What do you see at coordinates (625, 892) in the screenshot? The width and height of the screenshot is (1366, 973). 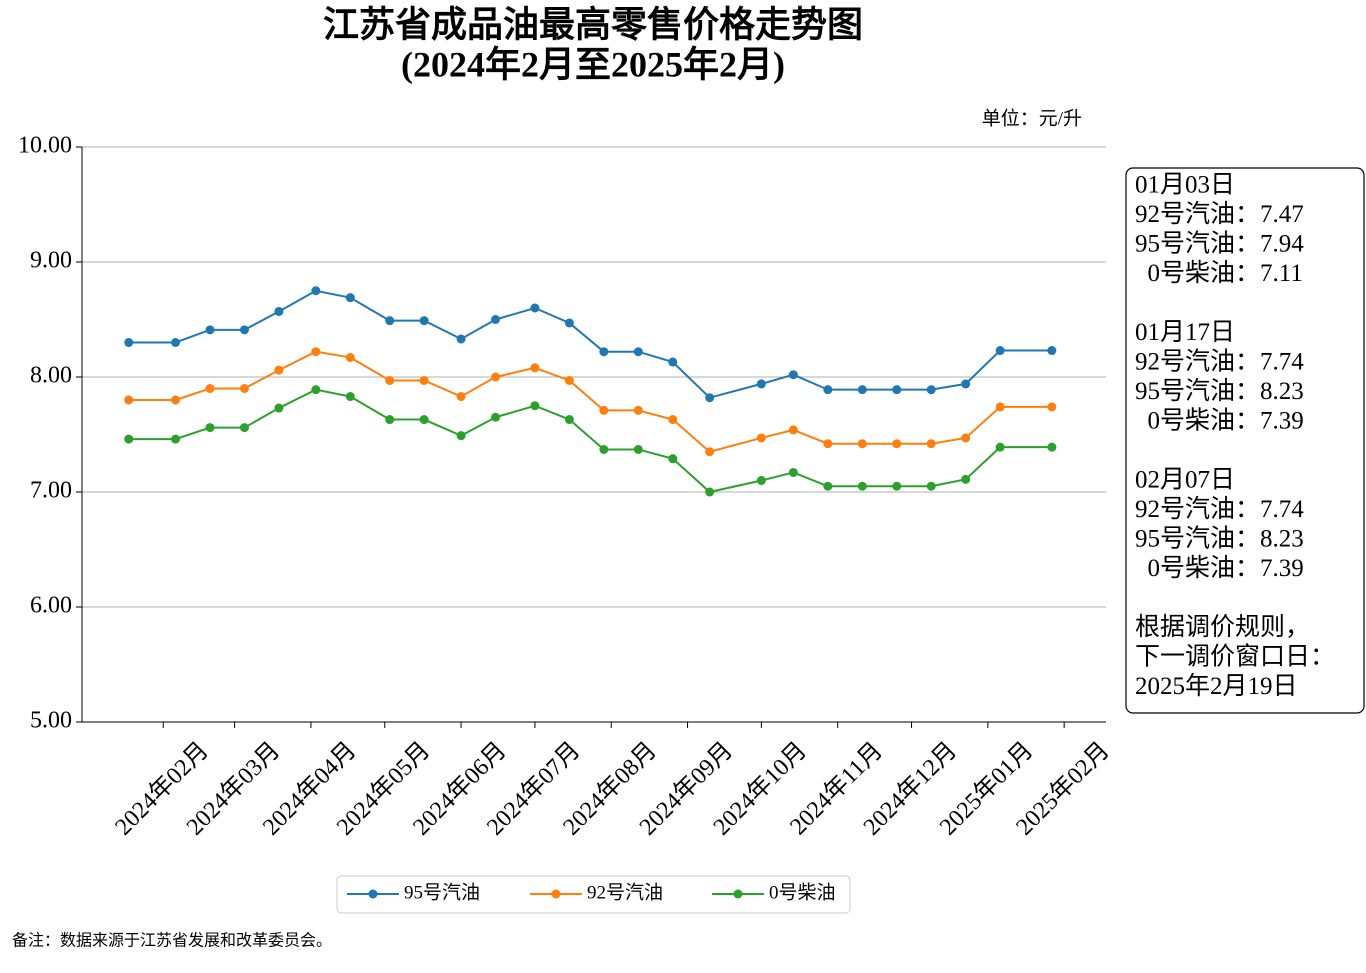 I see `legend-label: 92号汽油` at bounding box center [625, 892].